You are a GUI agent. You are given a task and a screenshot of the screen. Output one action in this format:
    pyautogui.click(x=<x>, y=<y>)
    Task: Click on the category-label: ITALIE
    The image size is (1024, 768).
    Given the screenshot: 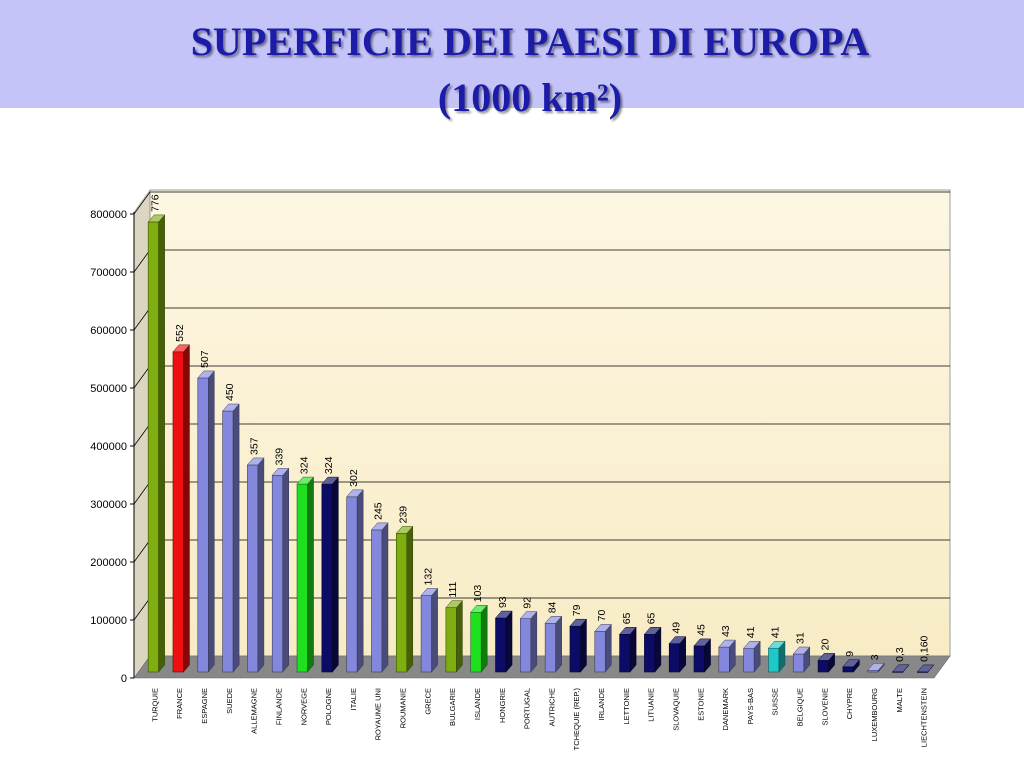 What is the action you would take?
    pyautogui.click(x=353, y=699)
    